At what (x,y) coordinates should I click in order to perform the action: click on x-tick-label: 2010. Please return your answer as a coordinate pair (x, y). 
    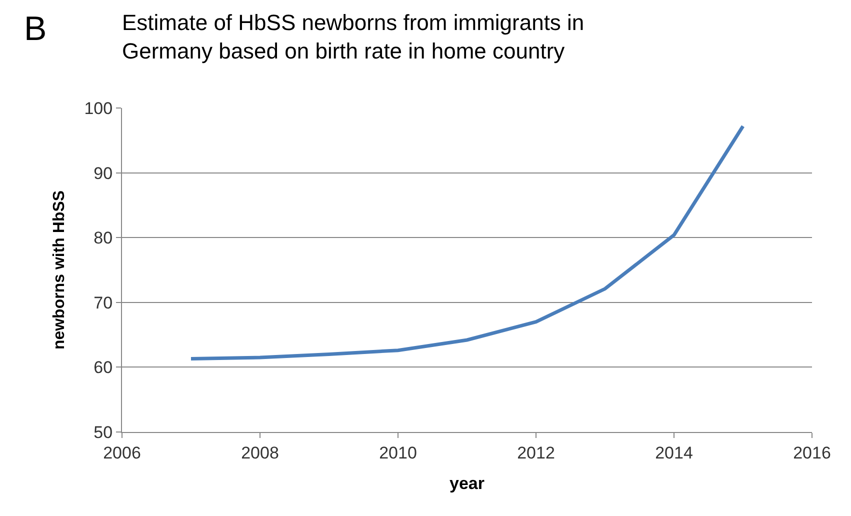
    Looking at the image, I should click on (398, 452).